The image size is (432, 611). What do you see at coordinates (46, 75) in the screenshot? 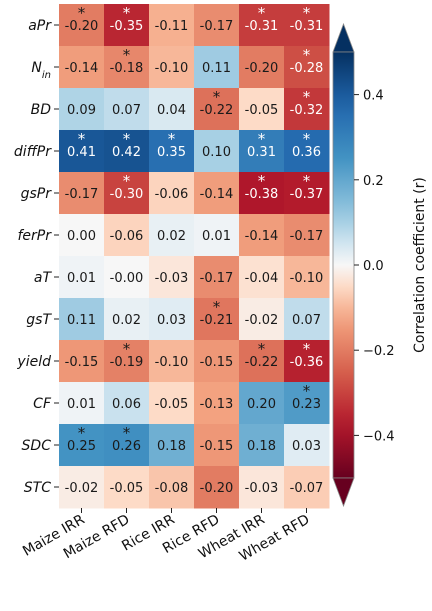
I see `row-label-subscript: in` at bounding box center [46, 75].